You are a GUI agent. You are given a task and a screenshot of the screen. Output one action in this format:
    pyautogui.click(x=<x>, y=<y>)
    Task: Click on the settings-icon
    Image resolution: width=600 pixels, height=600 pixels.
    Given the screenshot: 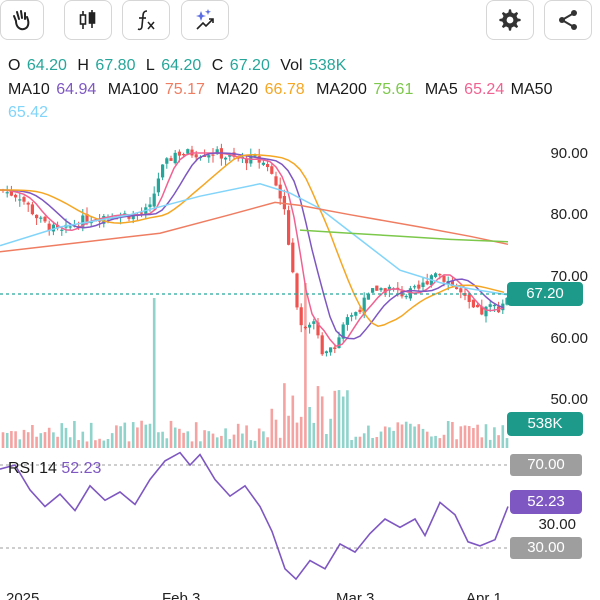 What is the action you would take?
    pyautogui.click(x=510, y=20)
    